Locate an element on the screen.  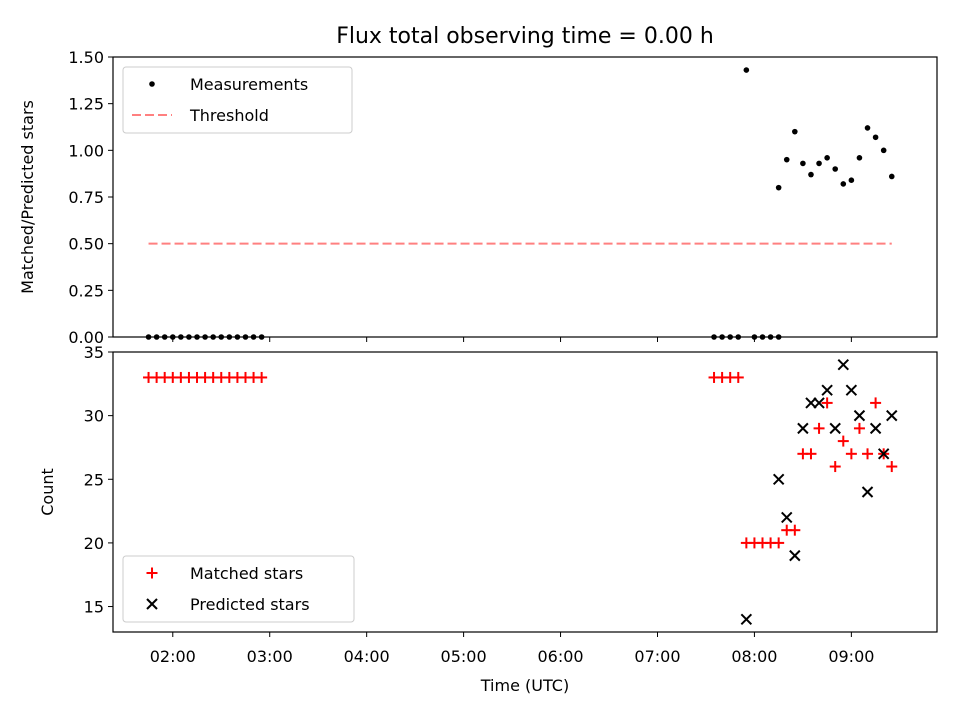
y-tick-label: 0.75 is located at coordinates (86, 197).